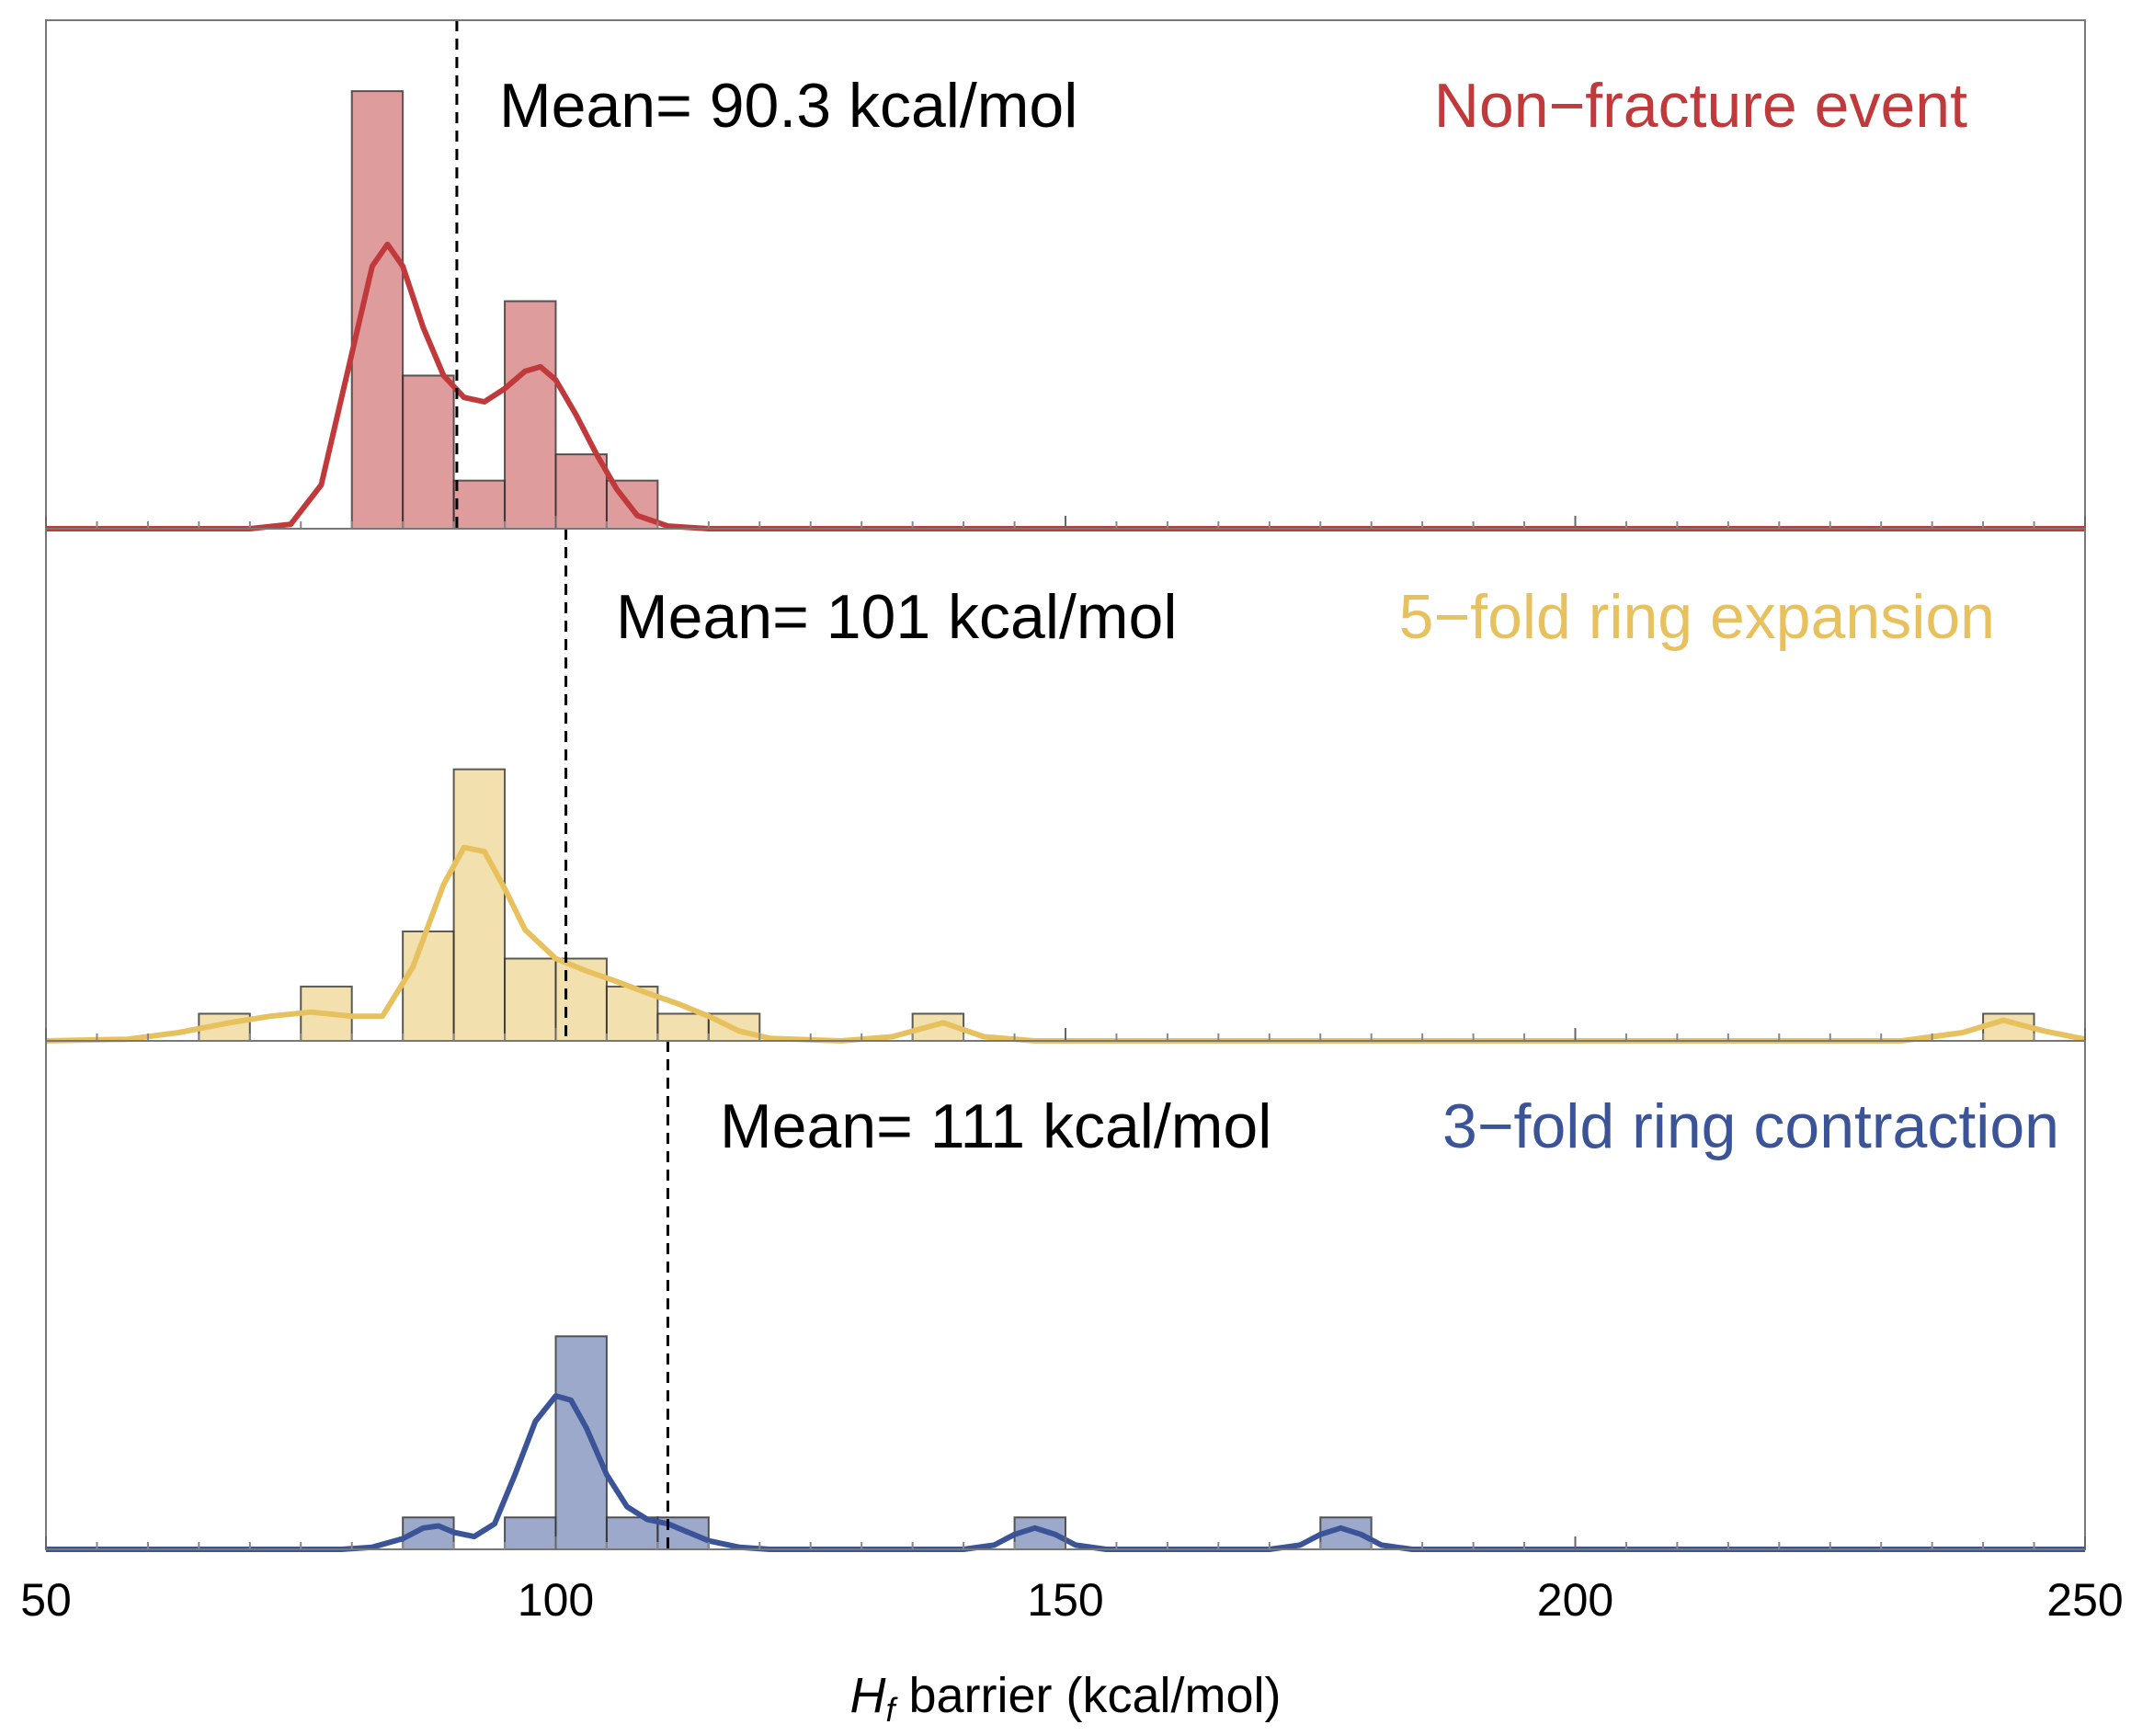  I want to click on x-tick-label: 150, so click(1065, 1600).